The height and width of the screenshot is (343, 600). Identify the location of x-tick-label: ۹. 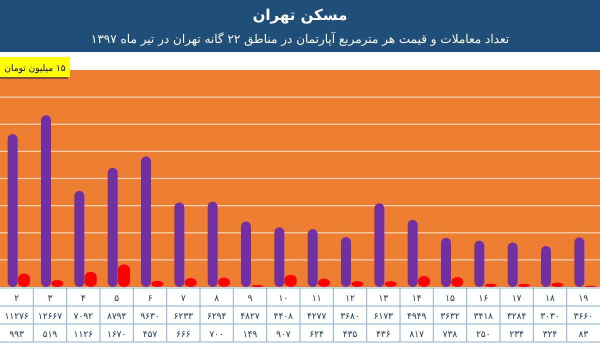
(250, 299).